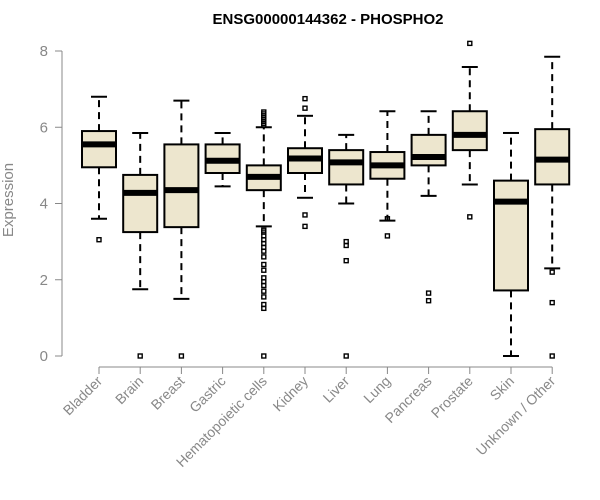  Describe the element at coordinates (328, 19) in the screenshot. I see `chart-title: ENSG00000144362 - PHOSPHO2` at that location.